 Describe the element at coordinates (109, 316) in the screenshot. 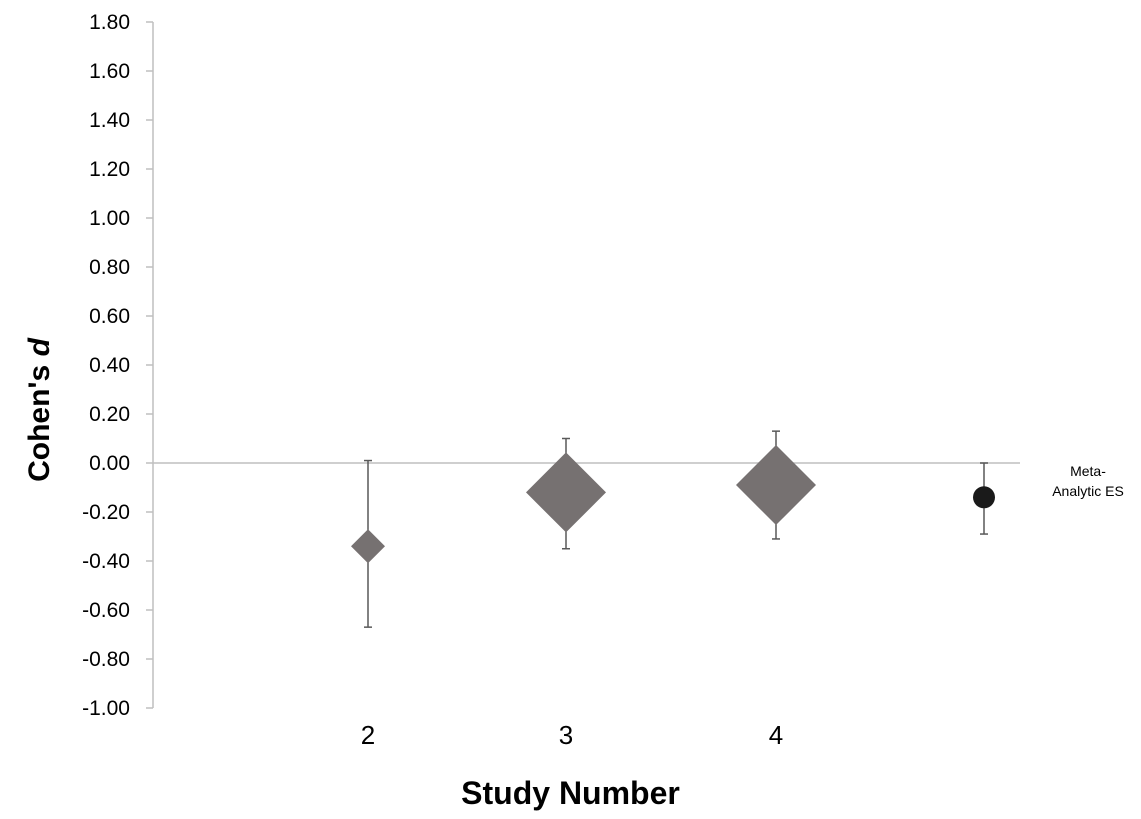

I see `y-tick-label: 0.60` at that location.